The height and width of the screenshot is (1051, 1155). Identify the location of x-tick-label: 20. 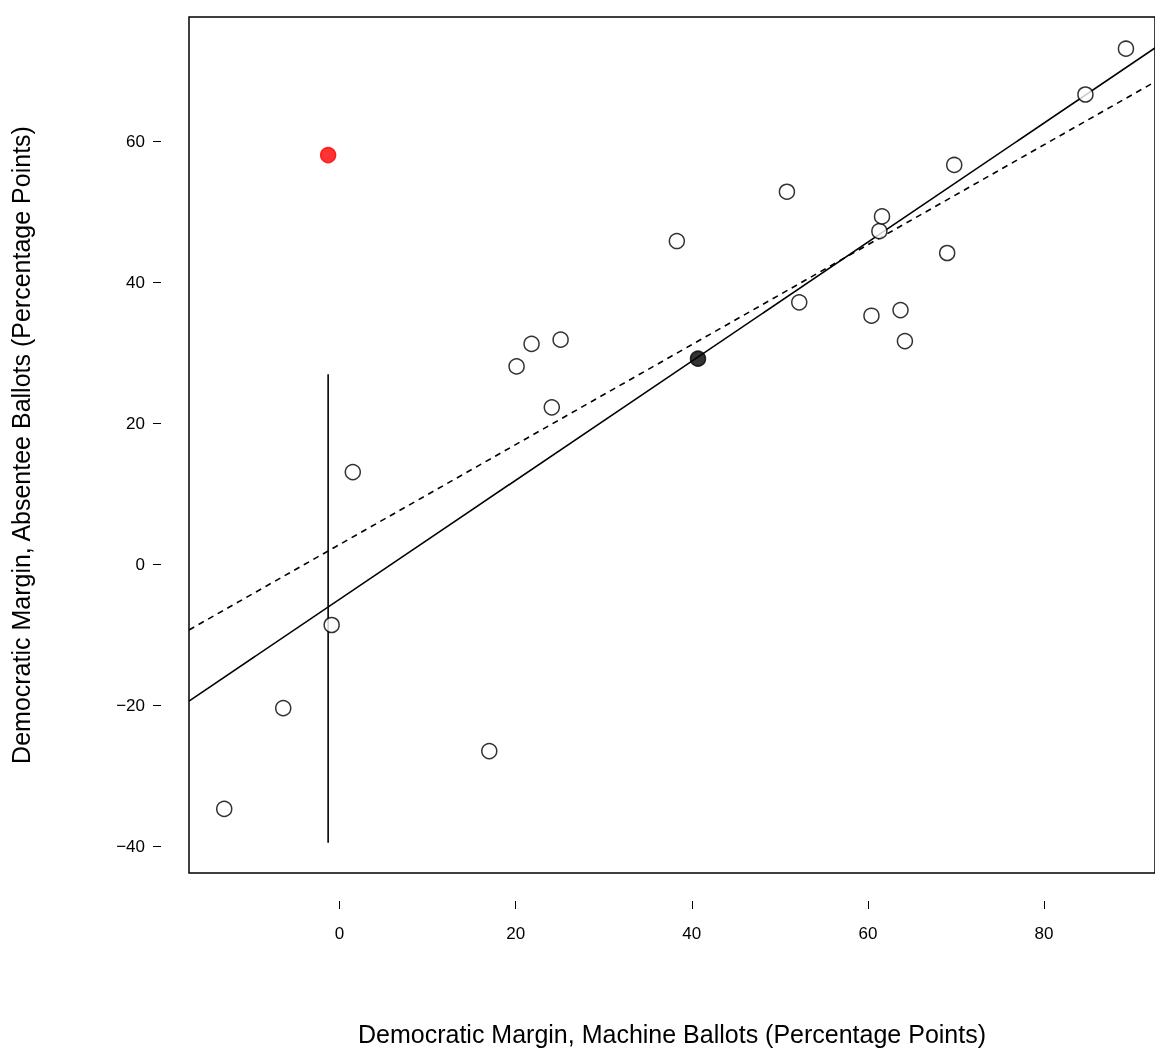
(516, 933).